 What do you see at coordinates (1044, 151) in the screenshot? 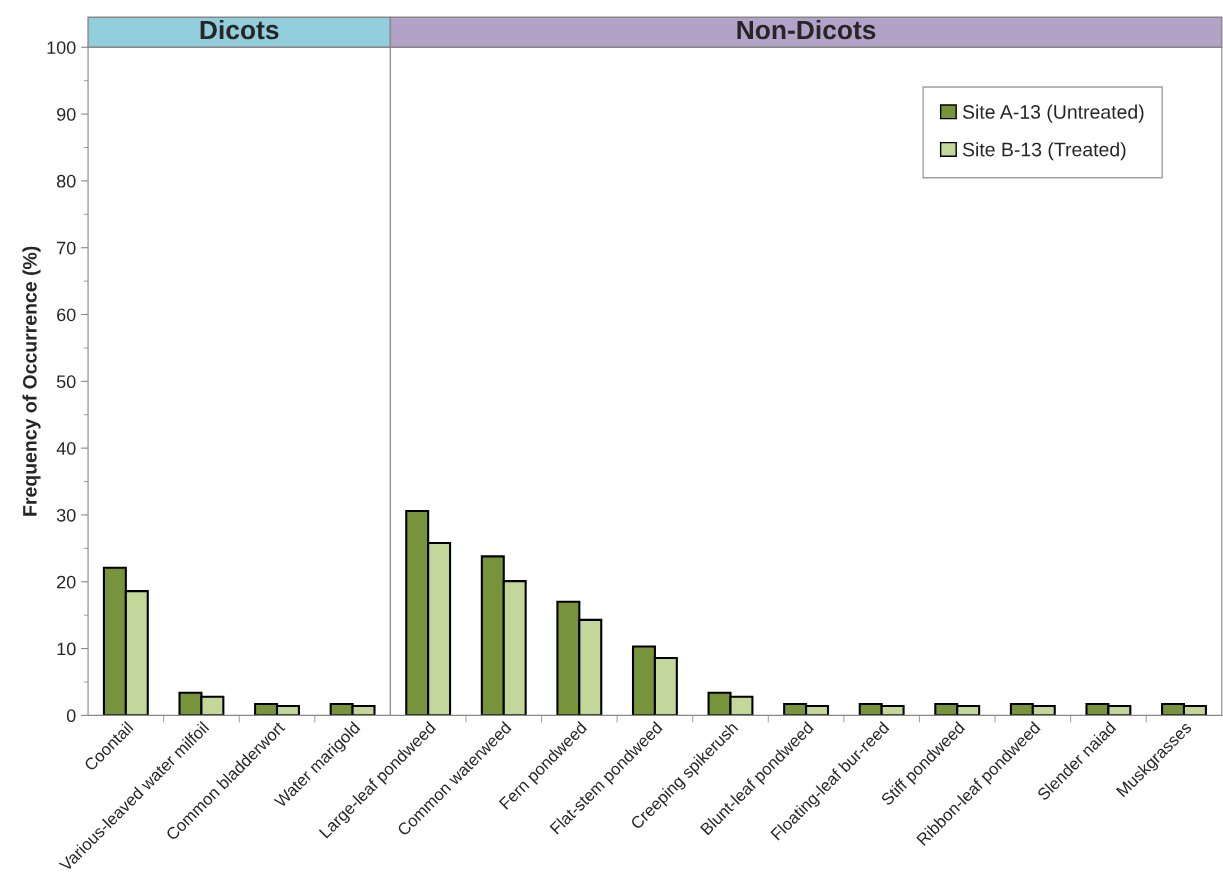
I see `legend-label: Site B-13 (Treated)` at bounding box center [1044, 151].